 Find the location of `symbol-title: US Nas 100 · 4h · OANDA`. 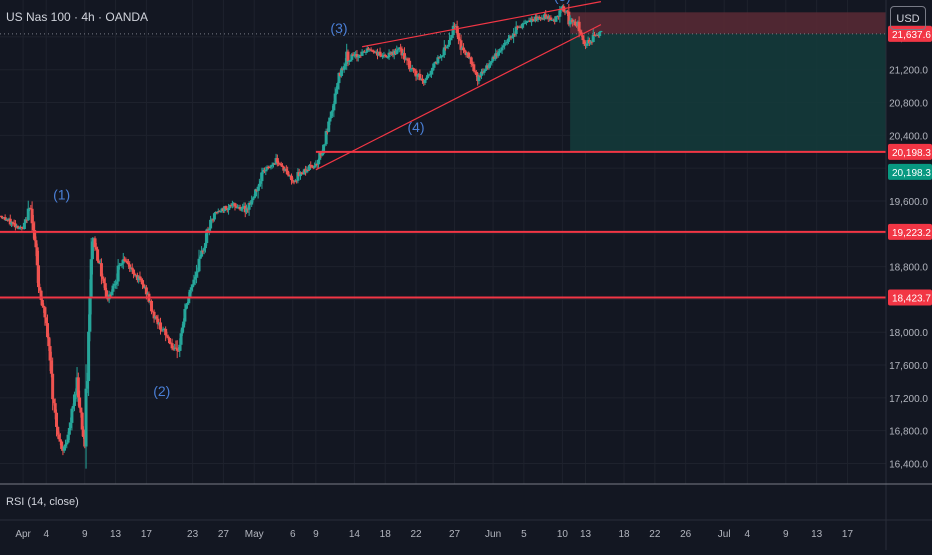

symbol-title: US Nas 100 · 4h · OANDA is located at coordinates (77, 17).